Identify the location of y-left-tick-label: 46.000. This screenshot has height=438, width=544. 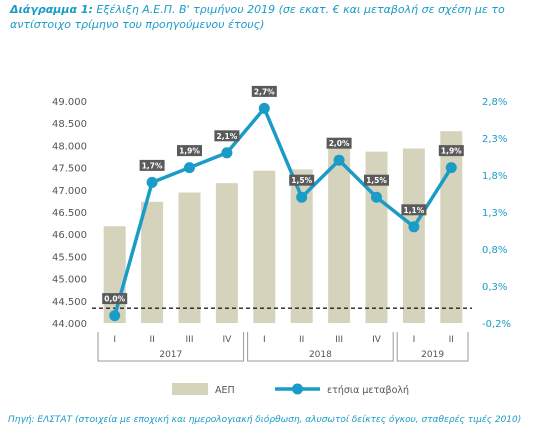
(69, 235).